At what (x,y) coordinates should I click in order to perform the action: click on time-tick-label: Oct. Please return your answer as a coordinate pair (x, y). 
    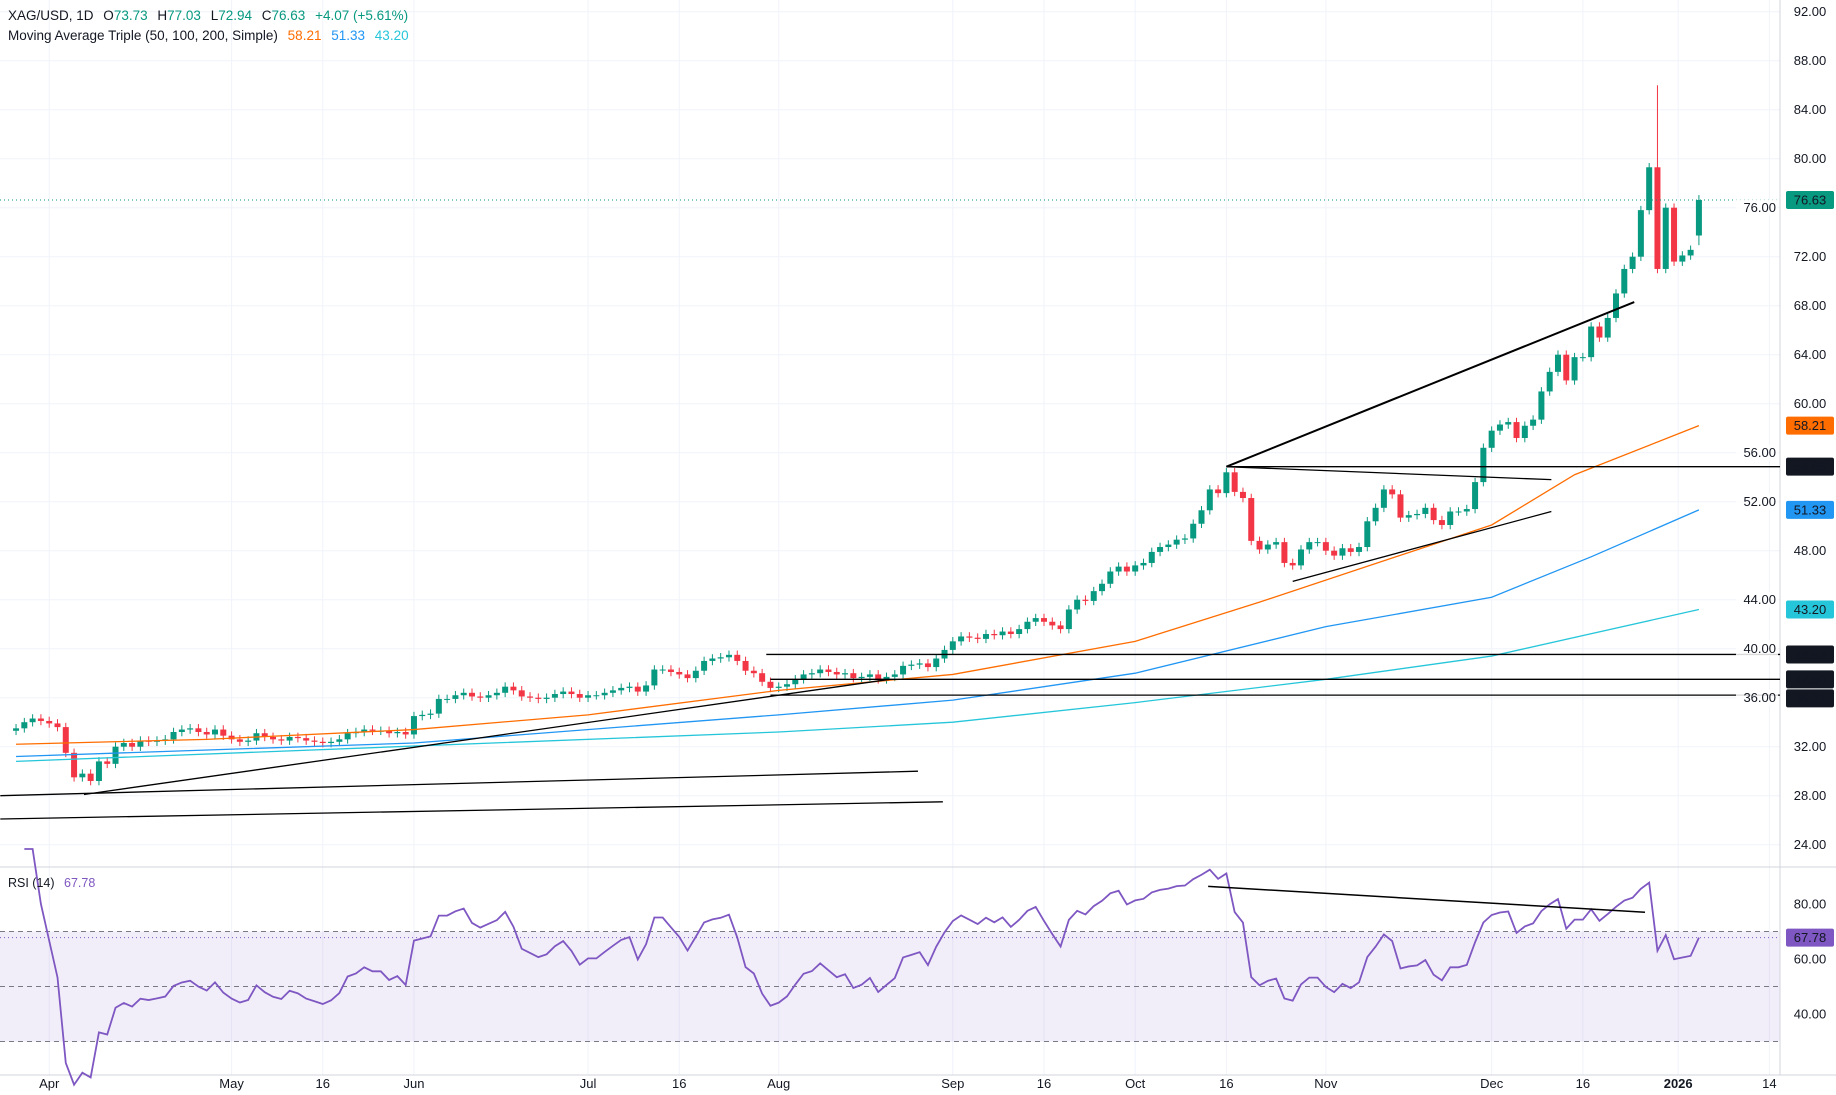
    Looking at the image, I should click on (1135, 1083).